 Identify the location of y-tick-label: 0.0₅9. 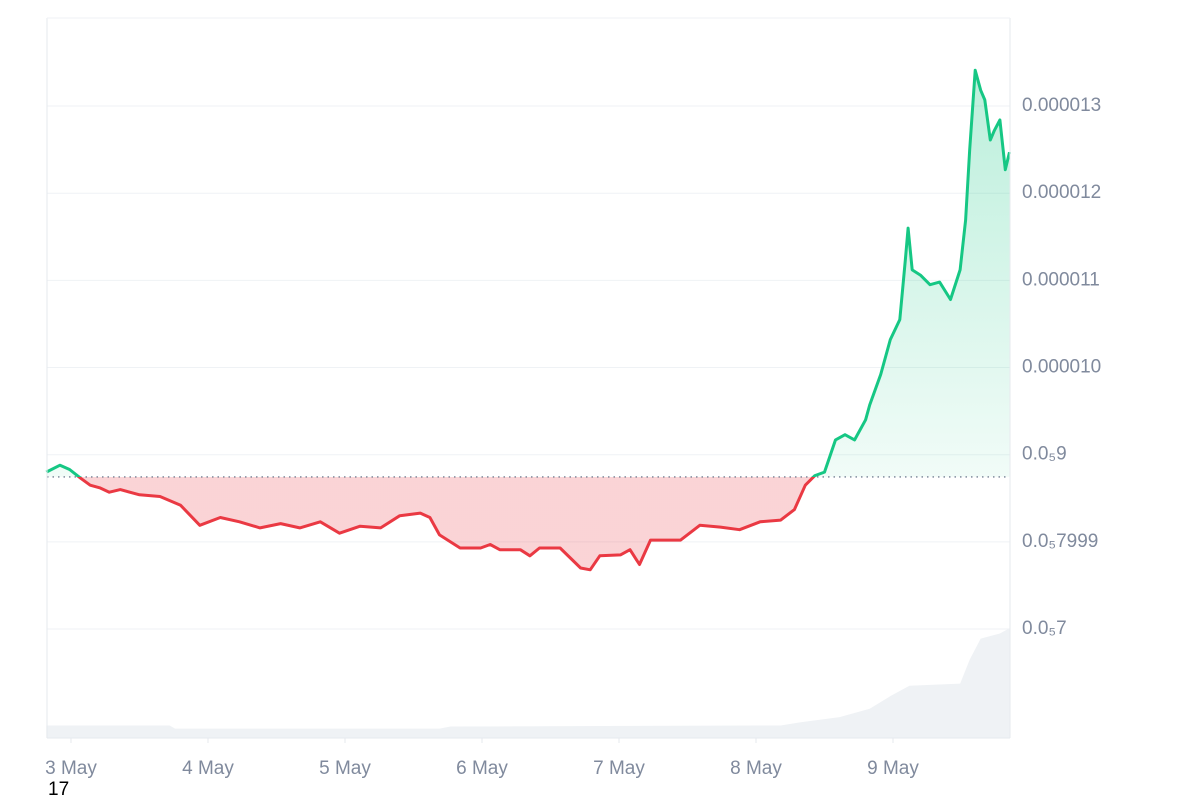
(1044, 454).